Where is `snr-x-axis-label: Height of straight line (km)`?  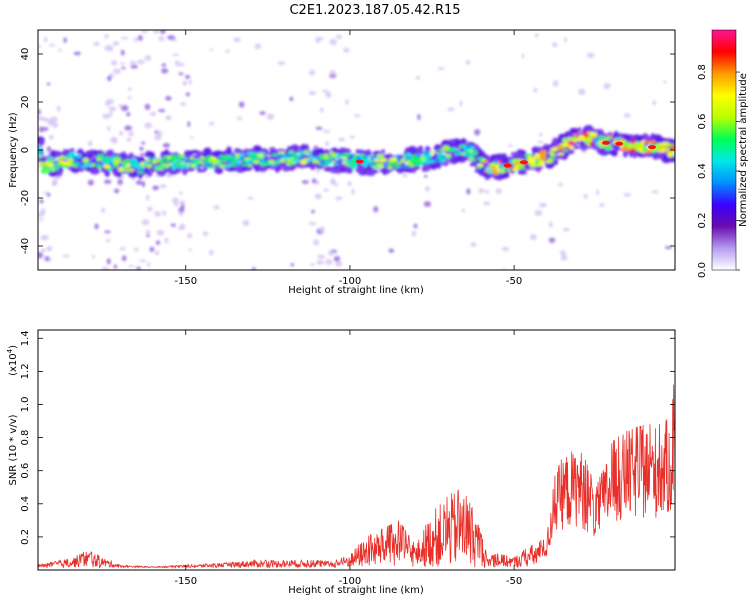 snr-x-axis-label: Height of straight line (km) is located at coordinates (356, 590).